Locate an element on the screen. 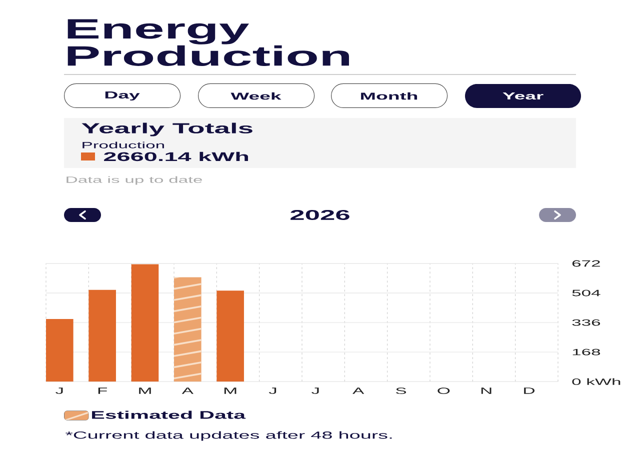 This screenshot has width=640, height=450. text: 2660.14 kWh is located at coordinates (176, 157).